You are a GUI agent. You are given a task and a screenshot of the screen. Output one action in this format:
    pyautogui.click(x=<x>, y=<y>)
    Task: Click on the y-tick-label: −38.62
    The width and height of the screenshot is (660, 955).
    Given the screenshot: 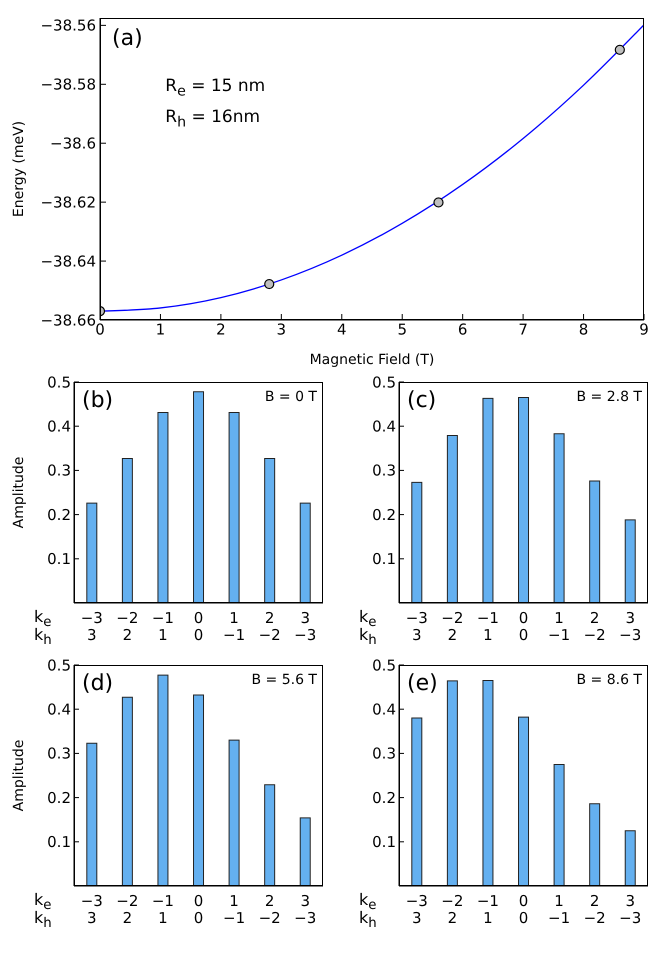 What is the action you would take?
    pyautogui.click(x=68, y=202)
    